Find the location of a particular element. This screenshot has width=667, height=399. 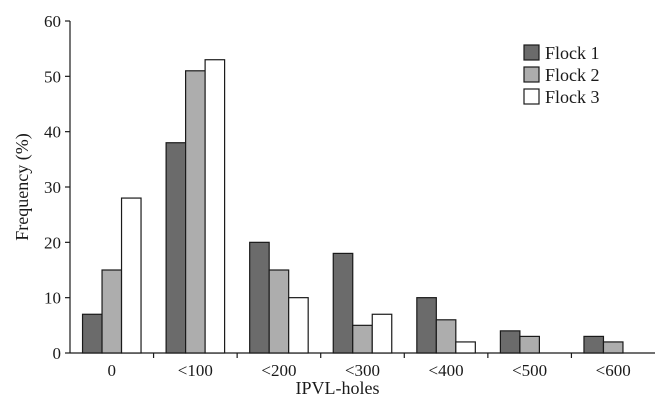

x-tick-label: 0 is located at coordinates (112, 370).